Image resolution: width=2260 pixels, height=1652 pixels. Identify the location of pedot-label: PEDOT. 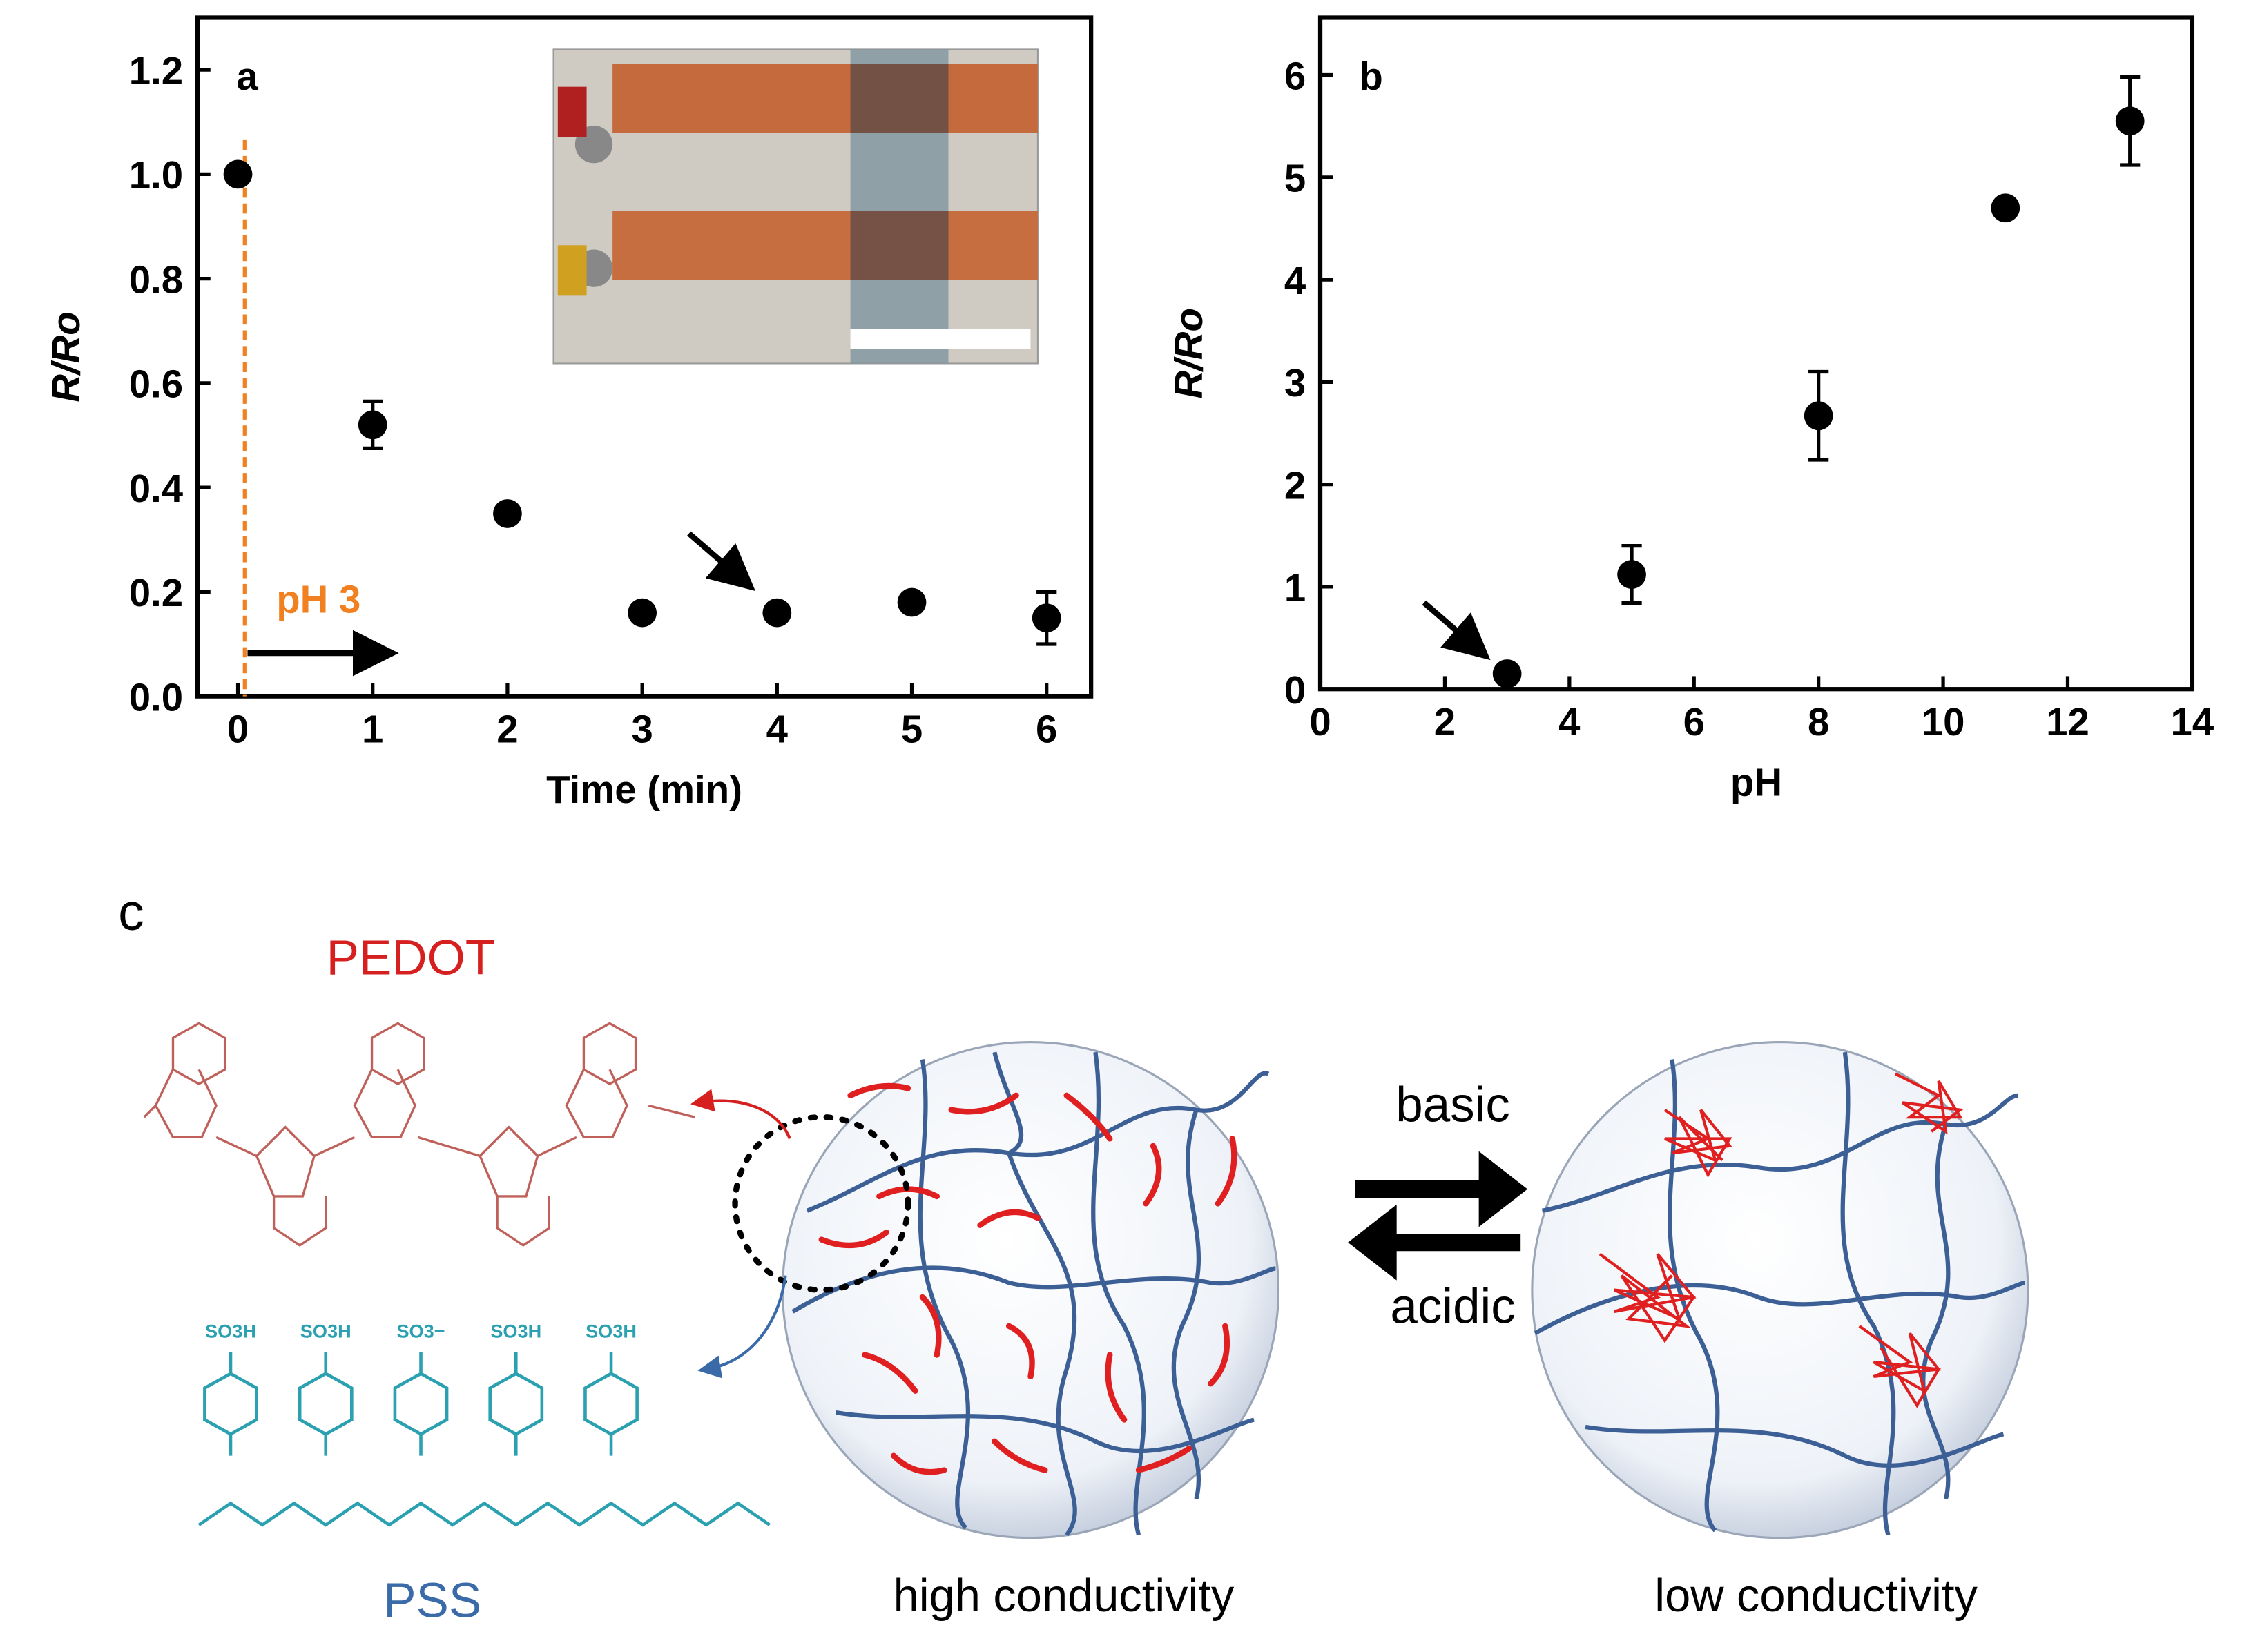
(411, 958).